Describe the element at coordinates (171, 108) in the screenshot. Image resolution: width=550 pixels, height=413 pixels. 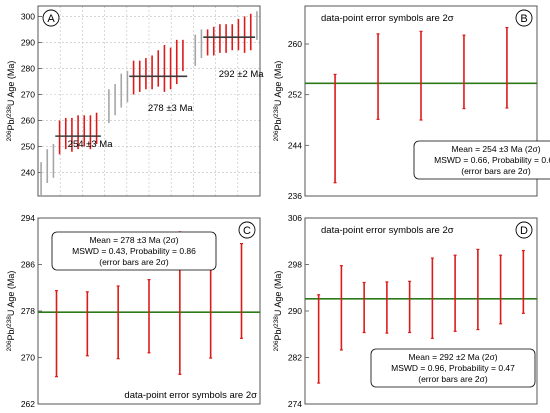
I see `group-age-label: 278 ±3 Ma` at that location.